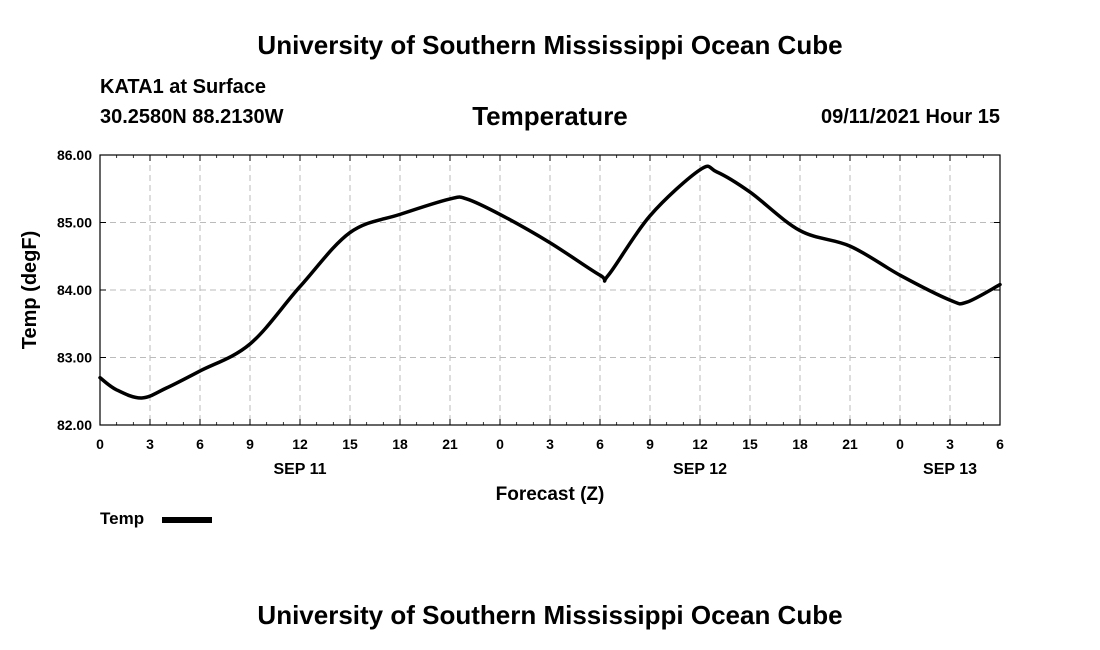 Image resolution: width=1100 pixels, height=650 pixels. Describe the element at coordinates (192, 117) in the screenshot. I see `coordinates-label: 30.2580N 88.2130W` at that location.